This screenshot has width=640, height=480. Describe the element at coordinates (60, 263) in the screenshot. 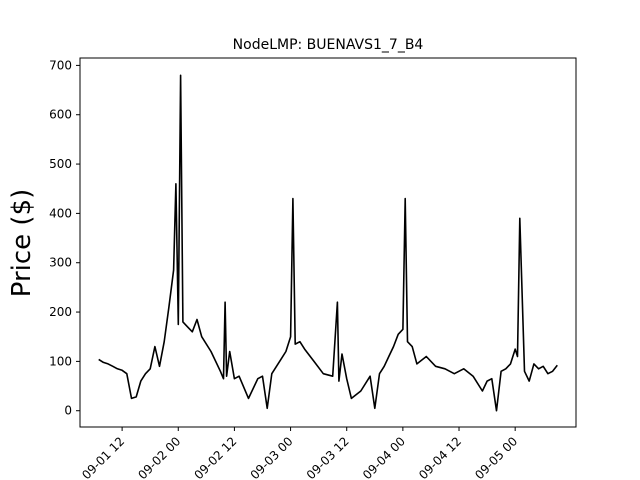

I see `y-tick-label: 300` at that location.